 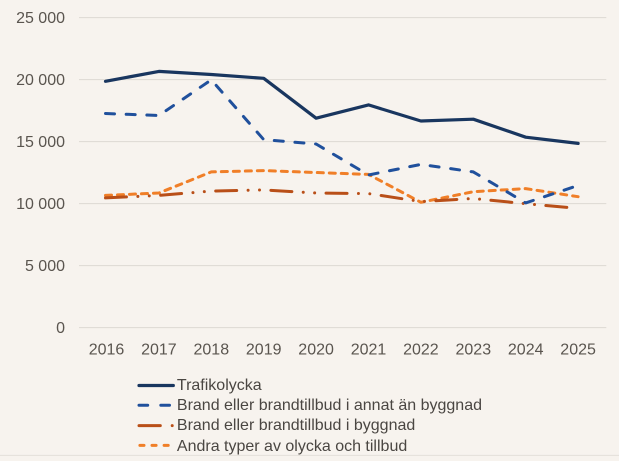 What do you see at coordinates (292, 446) in the screenshot?
I see `svg-text:Andra typer av olycka och till: Andra typer av olycka och tillbud` at bounding box center [292, 446].